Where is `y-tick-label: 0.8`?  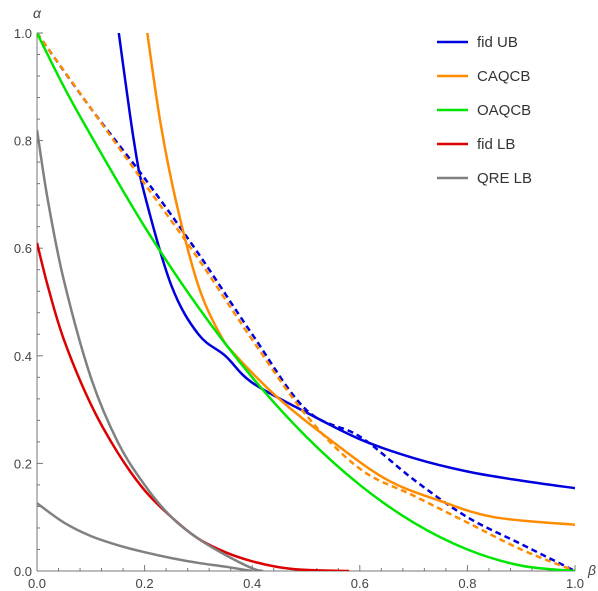 y-tick-label: 0.8 is located at coordinates (23, 141).